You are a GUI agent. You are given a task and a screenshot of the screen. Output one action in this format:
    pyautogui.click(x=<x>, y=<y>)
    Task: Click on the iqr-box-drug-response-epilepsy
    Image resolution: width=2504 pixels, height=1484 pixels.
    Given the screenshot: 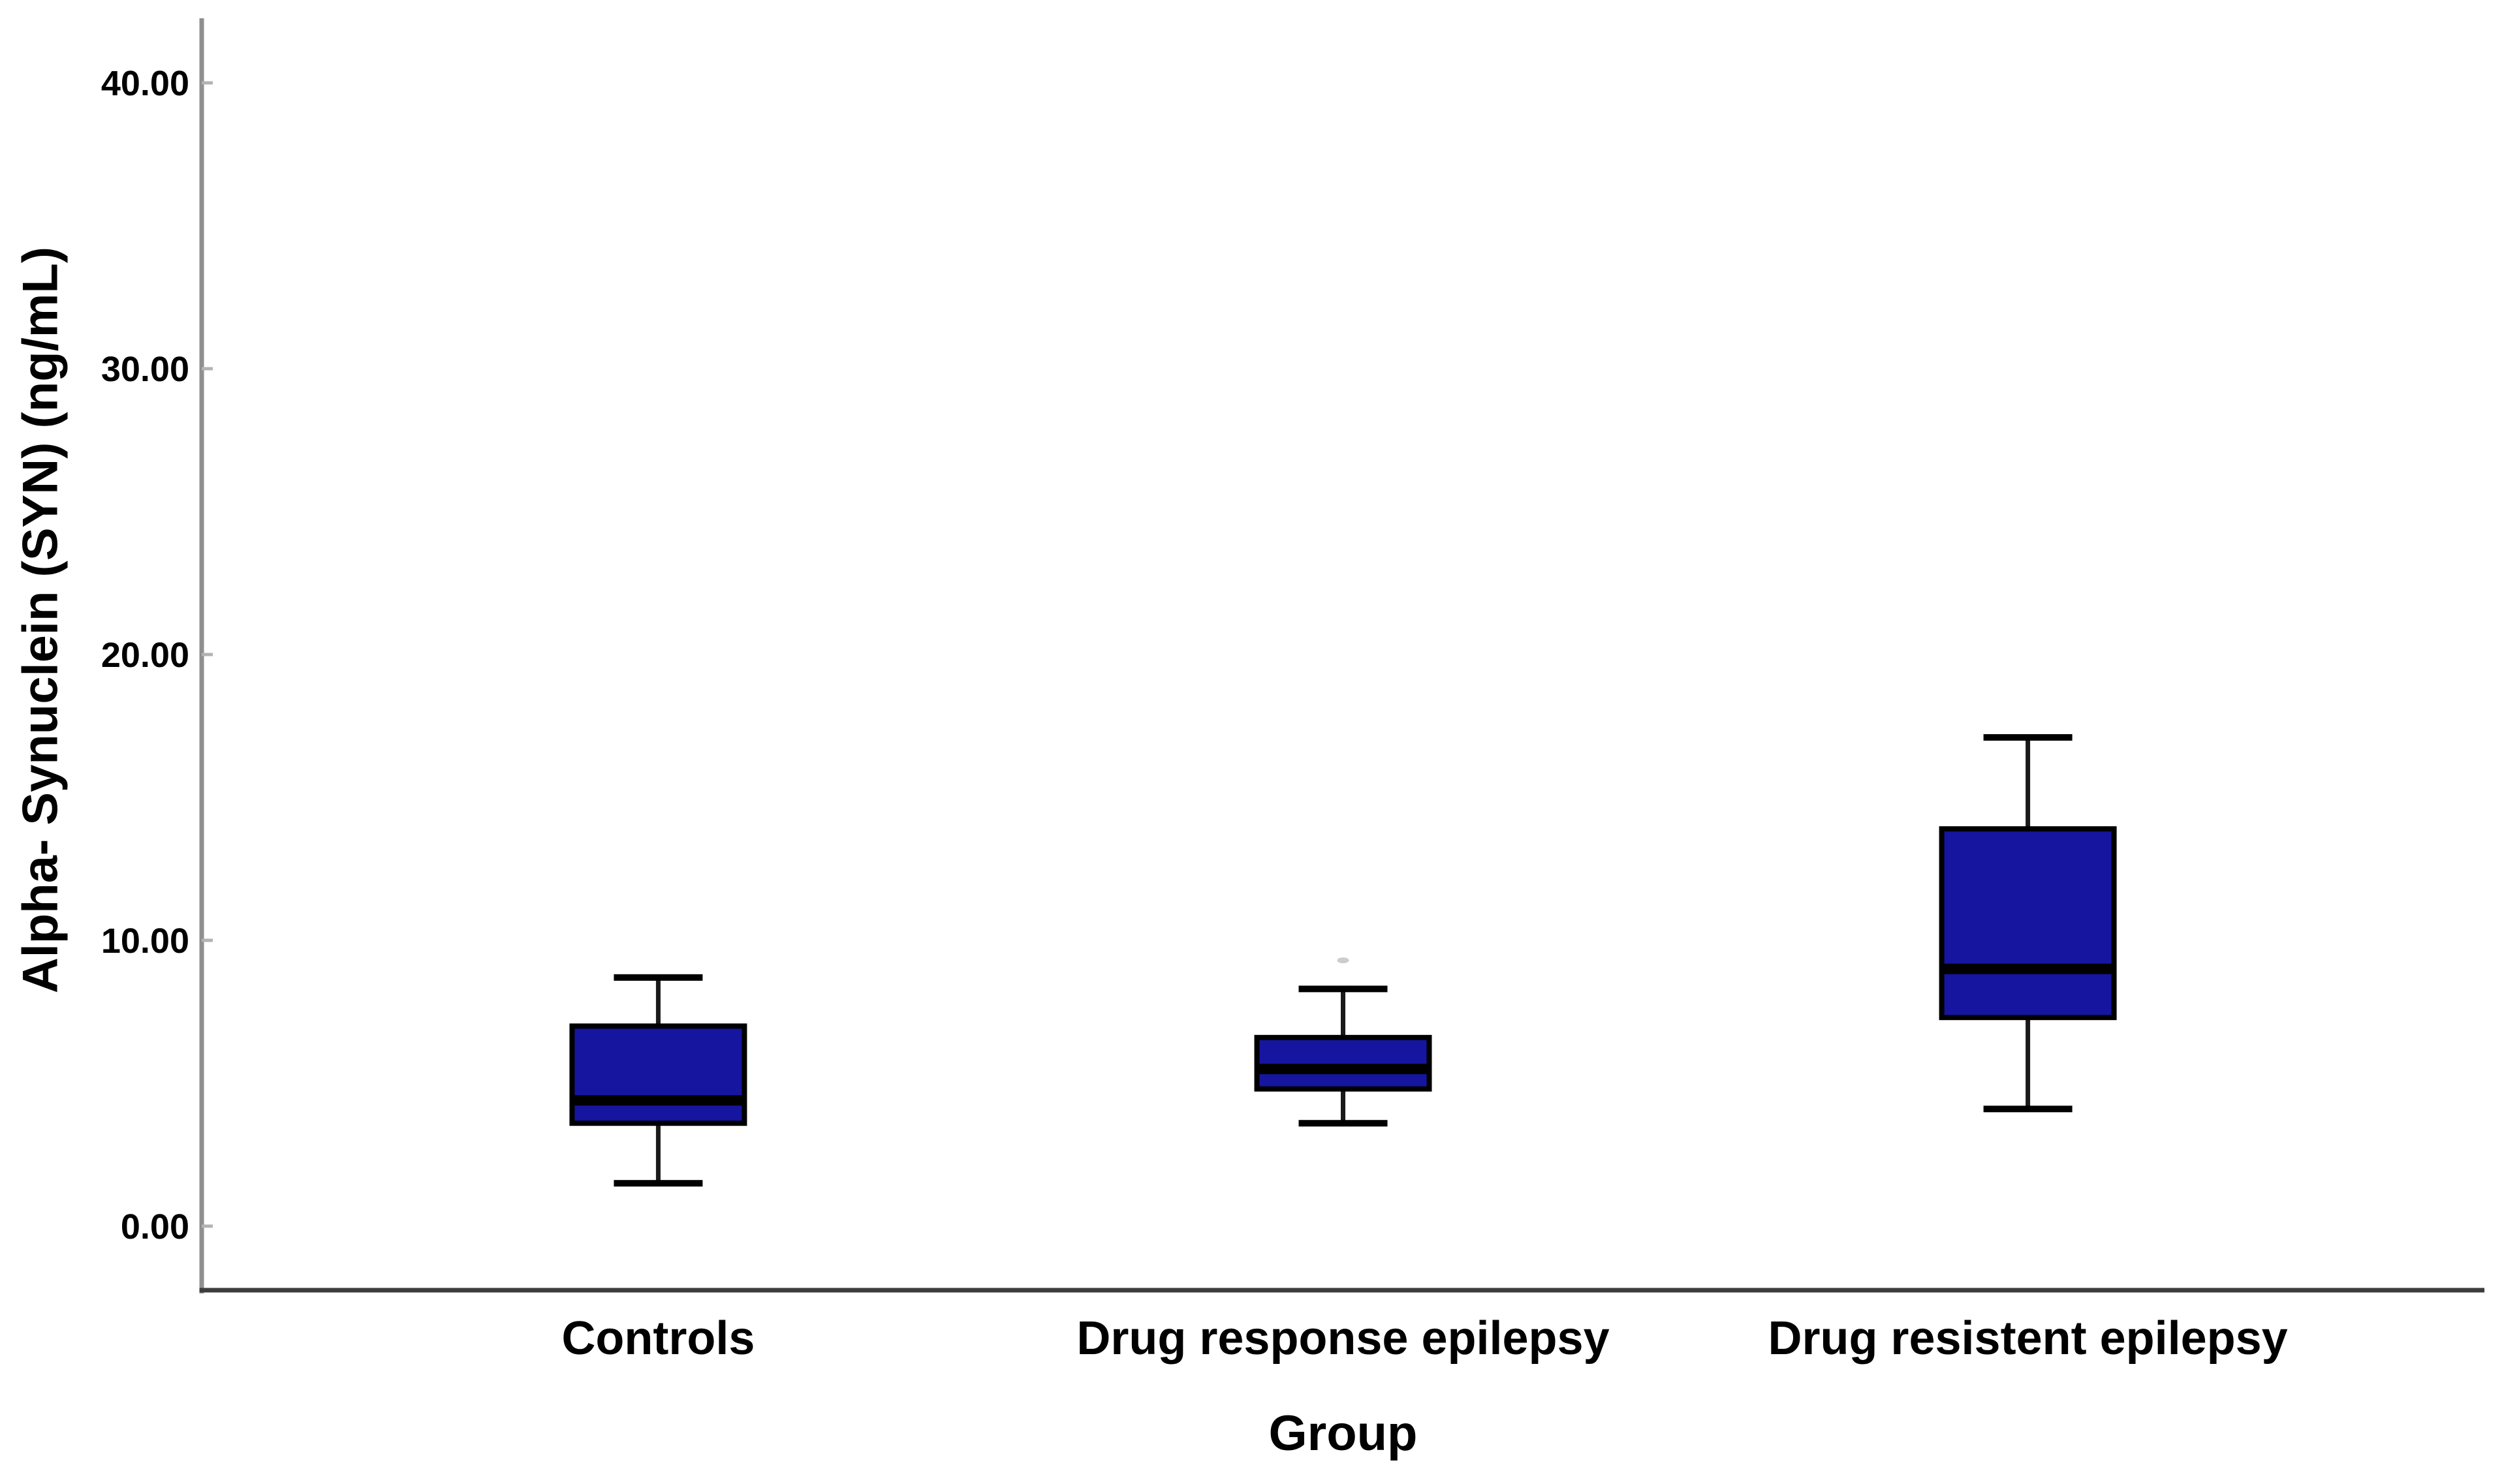 What is the action you would take?
    pyautogui.click(x=1343, y=1063)
    